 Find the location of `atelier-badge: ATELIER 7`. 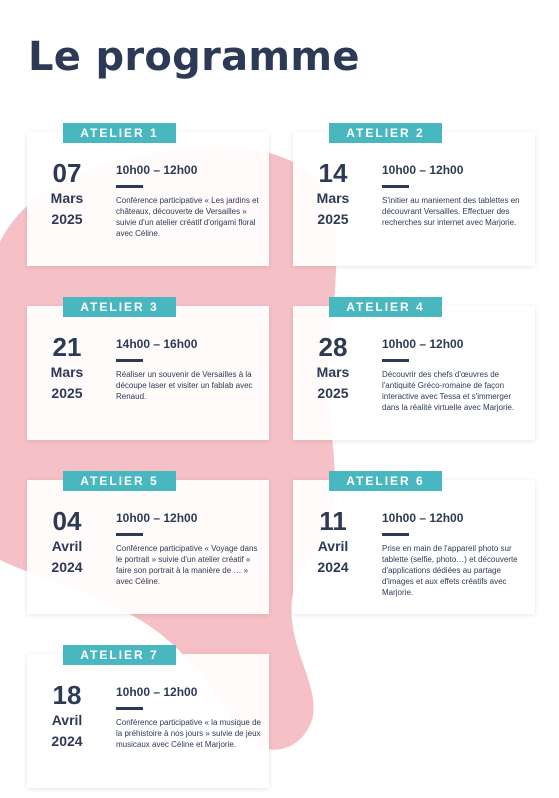

atelier-badge: ATELIER 7 is located at coordinates (119, 655).